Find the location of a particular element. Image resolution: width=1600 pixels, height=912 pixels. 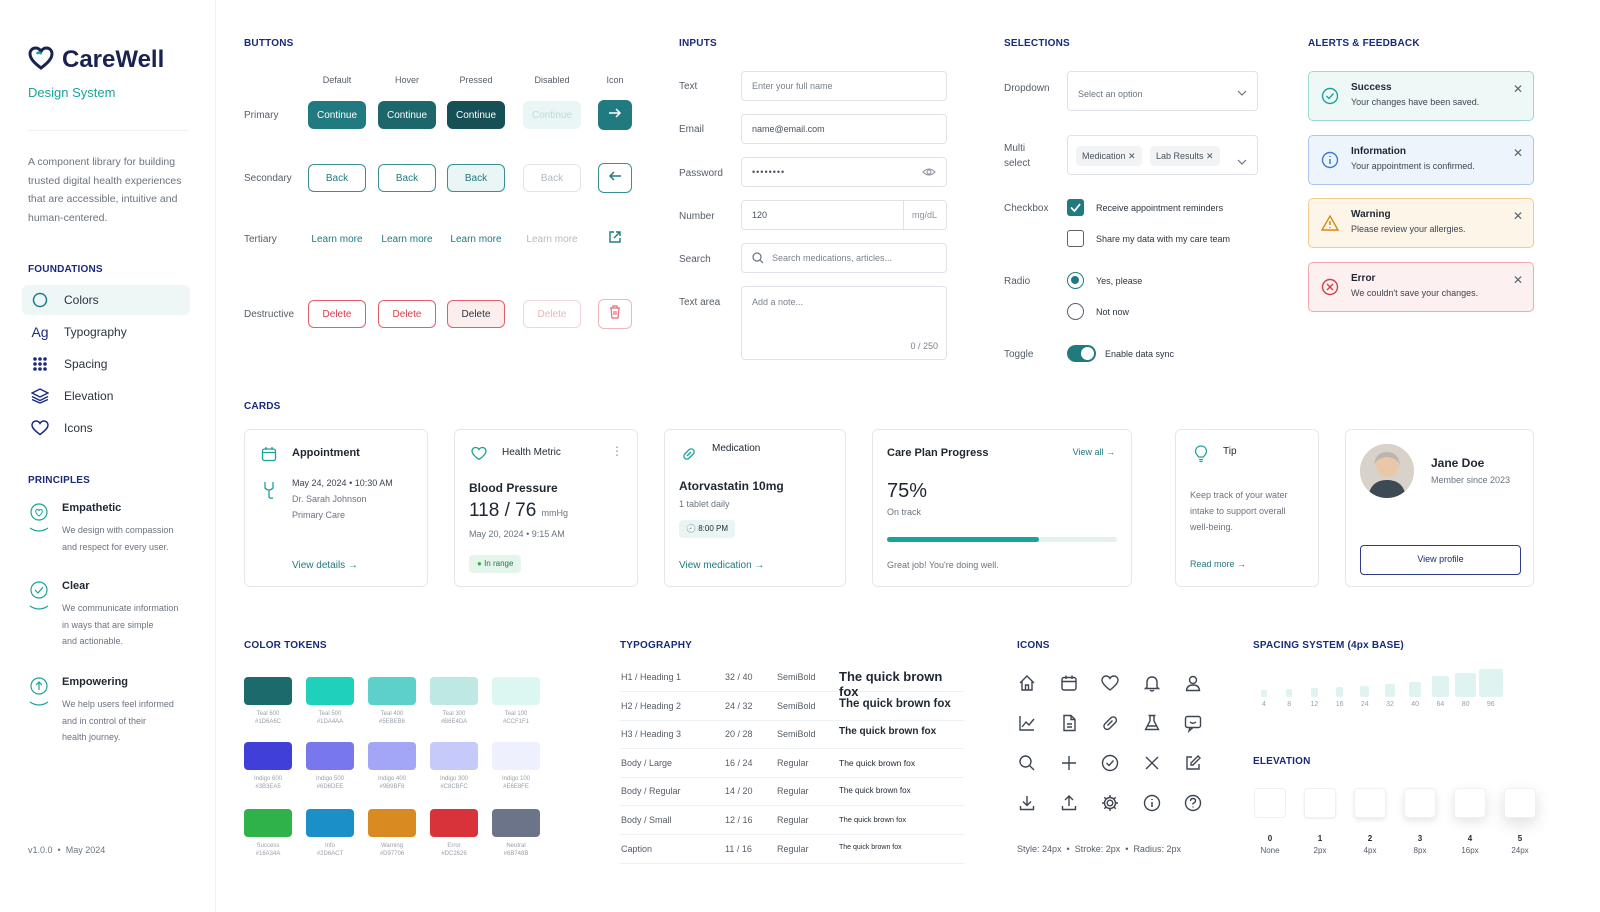

nav-item-typography: Ag Typography is located at coordinates (106, 332).